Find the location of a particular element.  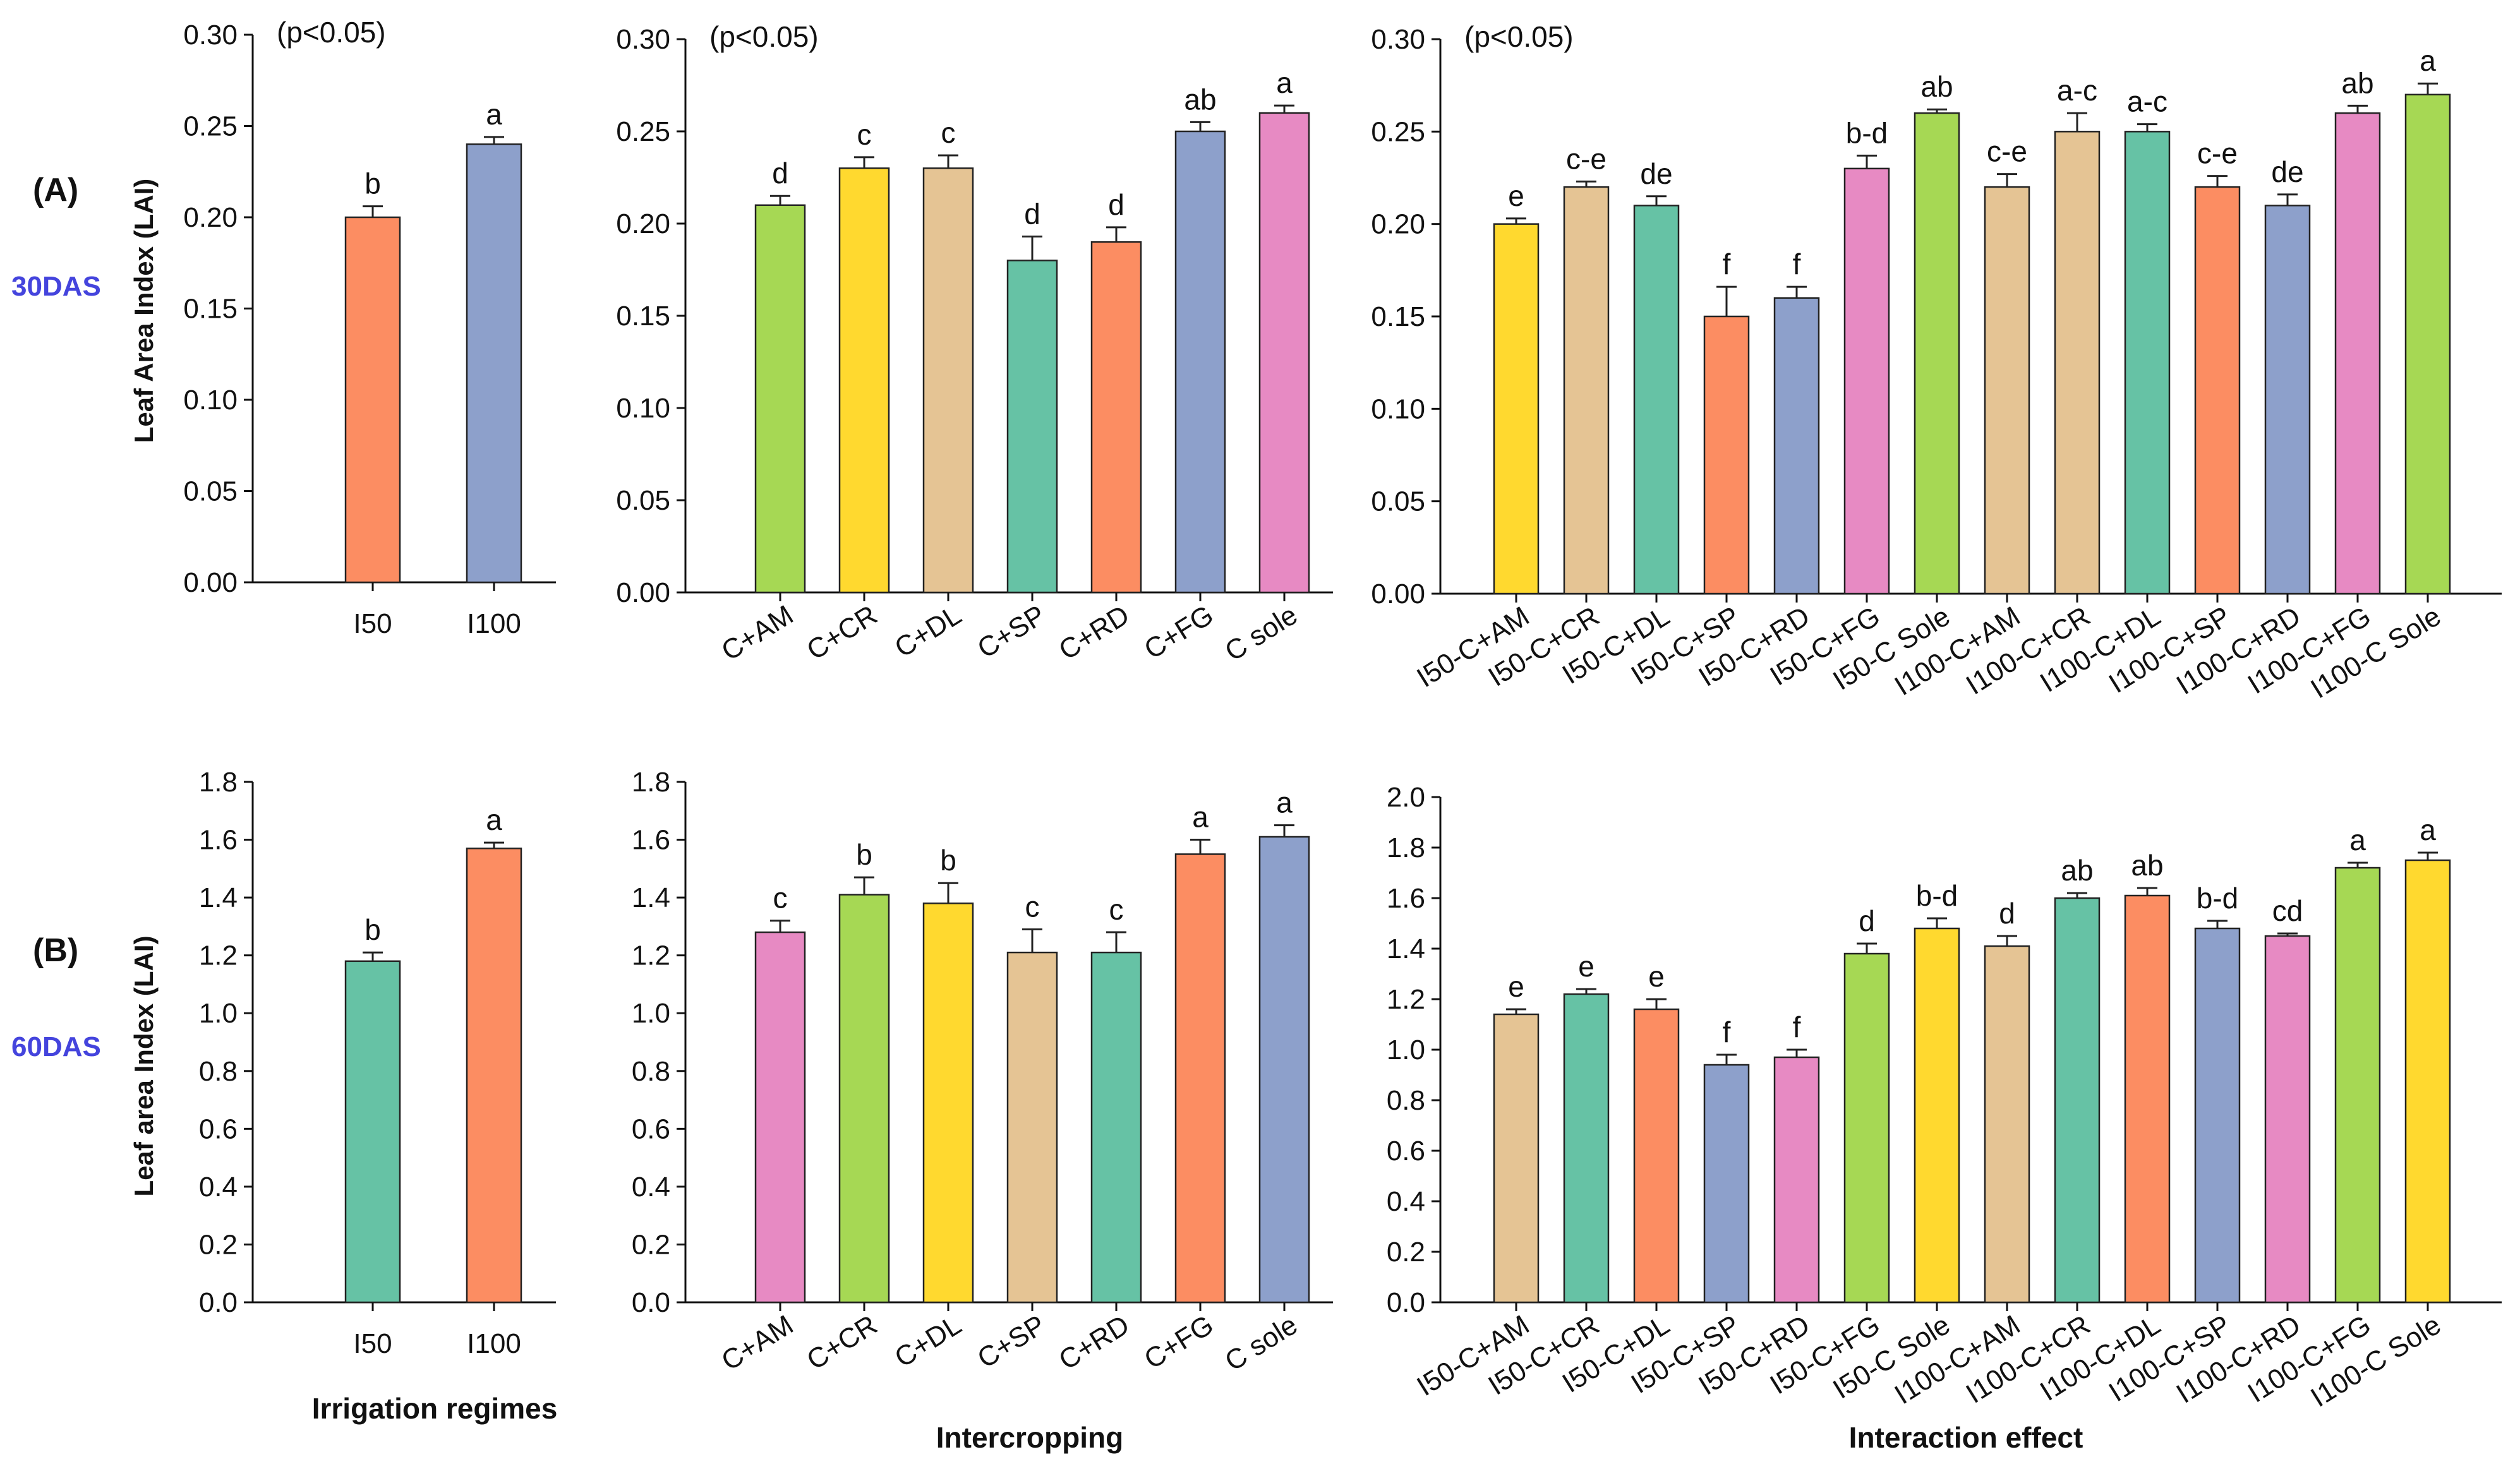

y-tick-label: 0.30 is located at coordinates (643, 39).